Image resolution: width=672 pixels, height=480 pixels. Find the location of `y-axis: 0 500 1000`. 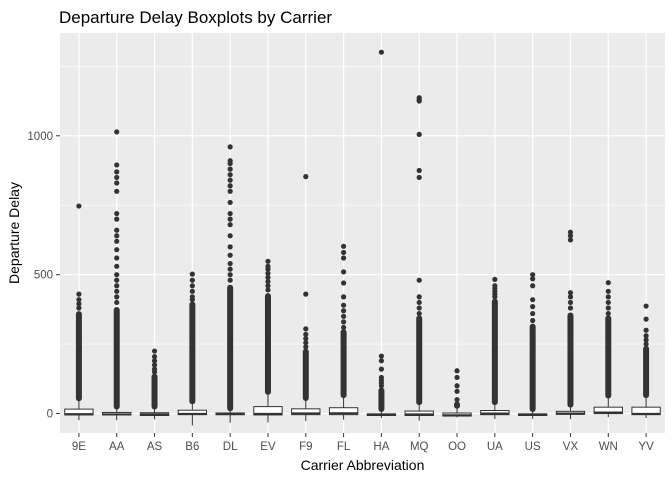

y-axis: 0 500 1000 is located at coordinates (43, 276).